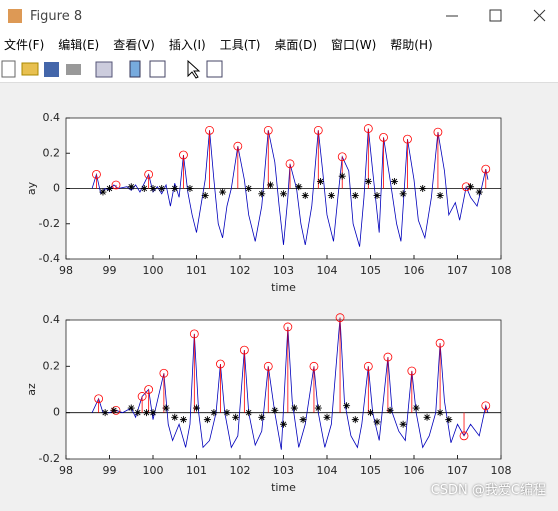 The image size is (558, 511). Describe the element at coordinates (49, 258) in the screenshot. I see `y-tick-label: -0.4` at that location.